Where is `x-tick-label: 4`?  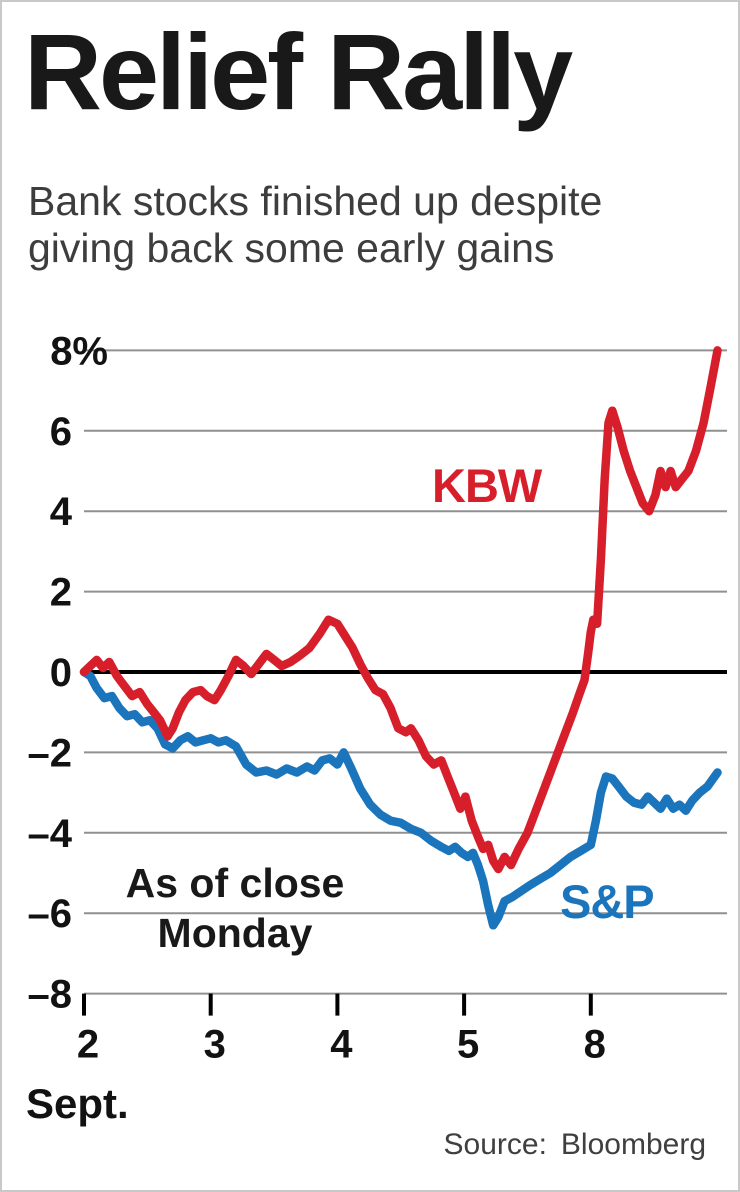 x-tick-label: 4 is located at coordinates (341, 1045).